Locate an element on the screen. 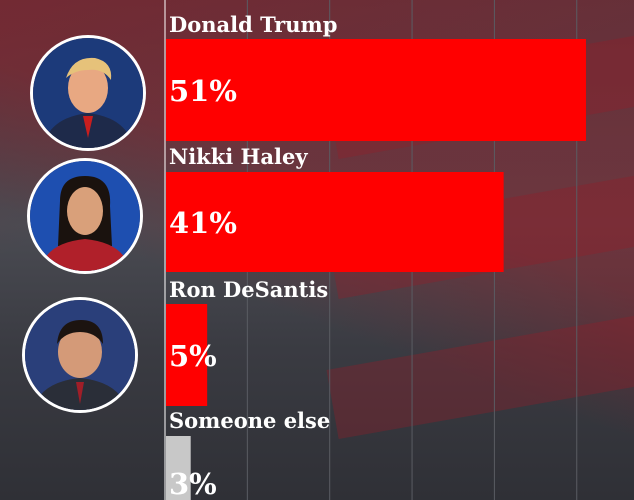 Image resolution: width=634 pixels, height=500 pixels. donald-trump-avatar is located at coordinates (88, 93).